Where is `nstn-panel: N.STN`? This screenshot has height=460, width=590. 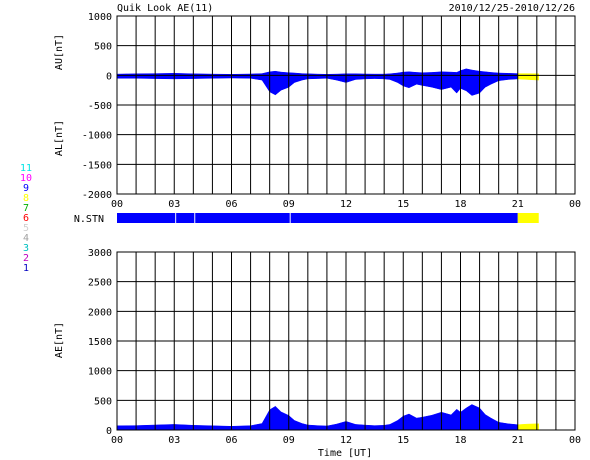
nstn-panel: N.STN is located at coordinates (306, 219).